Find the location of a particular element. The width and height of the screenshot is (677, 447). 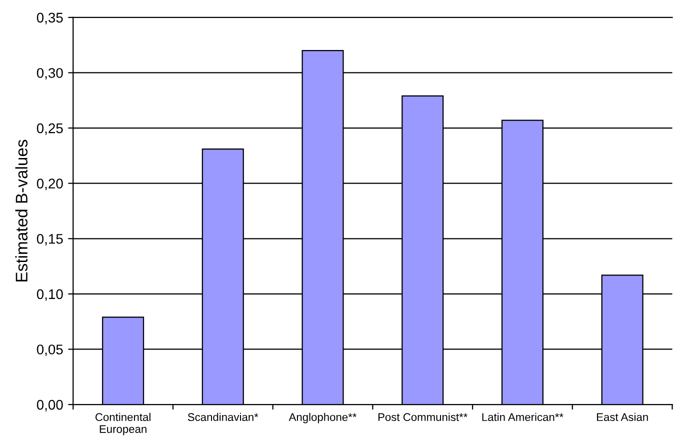

x-tick-label: Continental European is located at coordinates (123, 424).